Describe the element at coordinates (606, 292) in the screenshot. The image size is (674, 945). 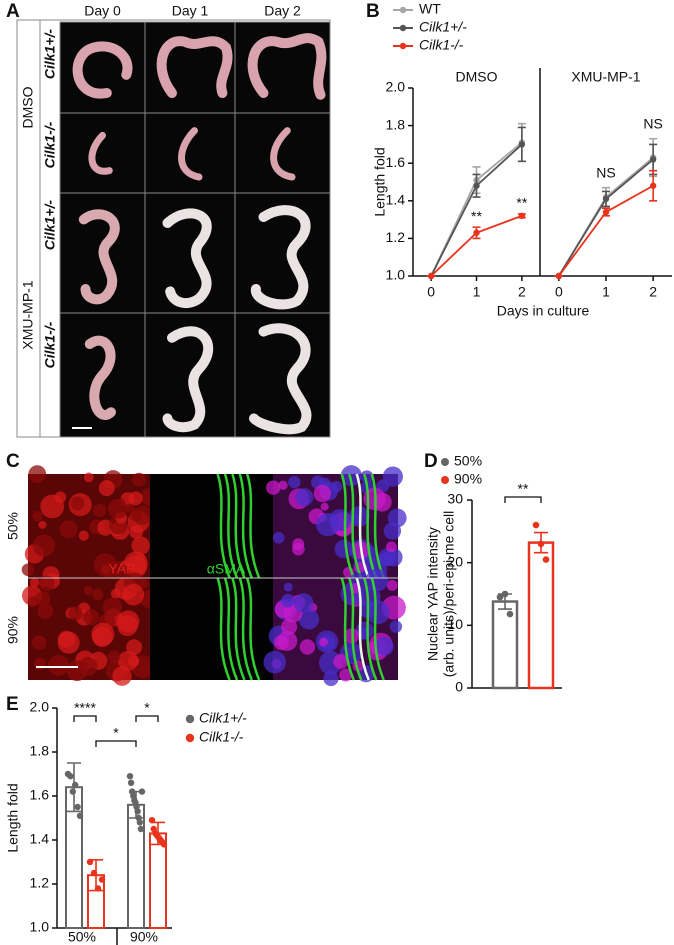
I see `x-tick-label: 1` at that location.